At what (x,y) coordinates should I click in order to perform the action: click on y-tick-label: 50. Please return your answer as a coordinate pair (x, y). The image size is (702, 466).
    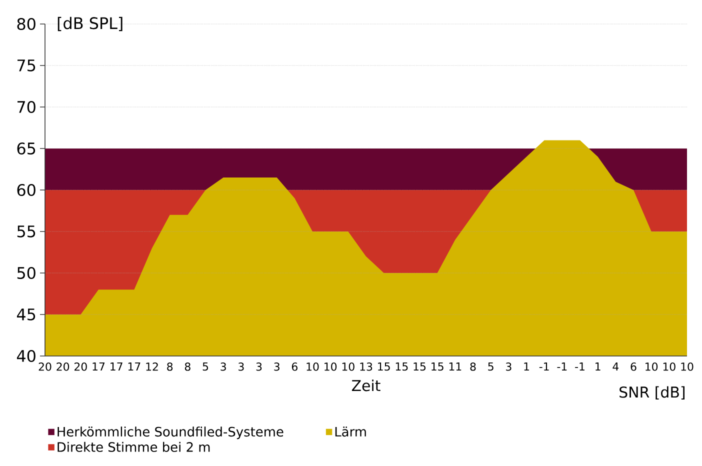
    Looking at the image, I should click on (26, 273).